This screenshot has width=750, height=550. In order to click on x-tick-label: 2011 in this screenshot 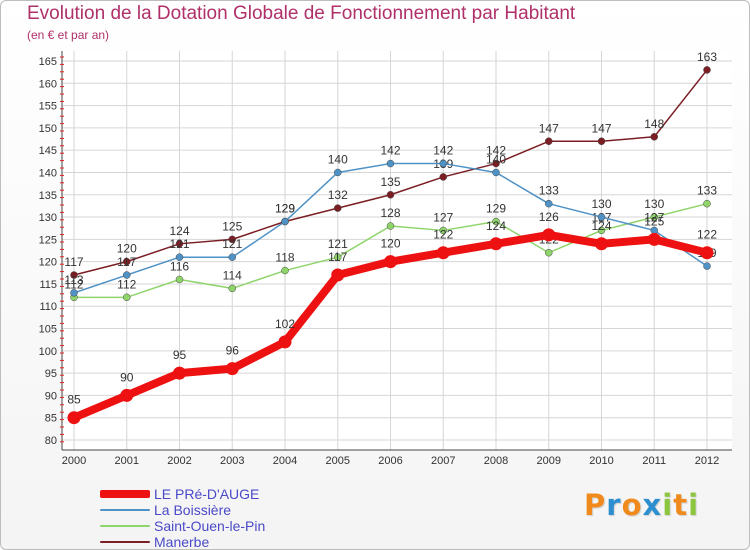, I will do `click(654, 461)`.